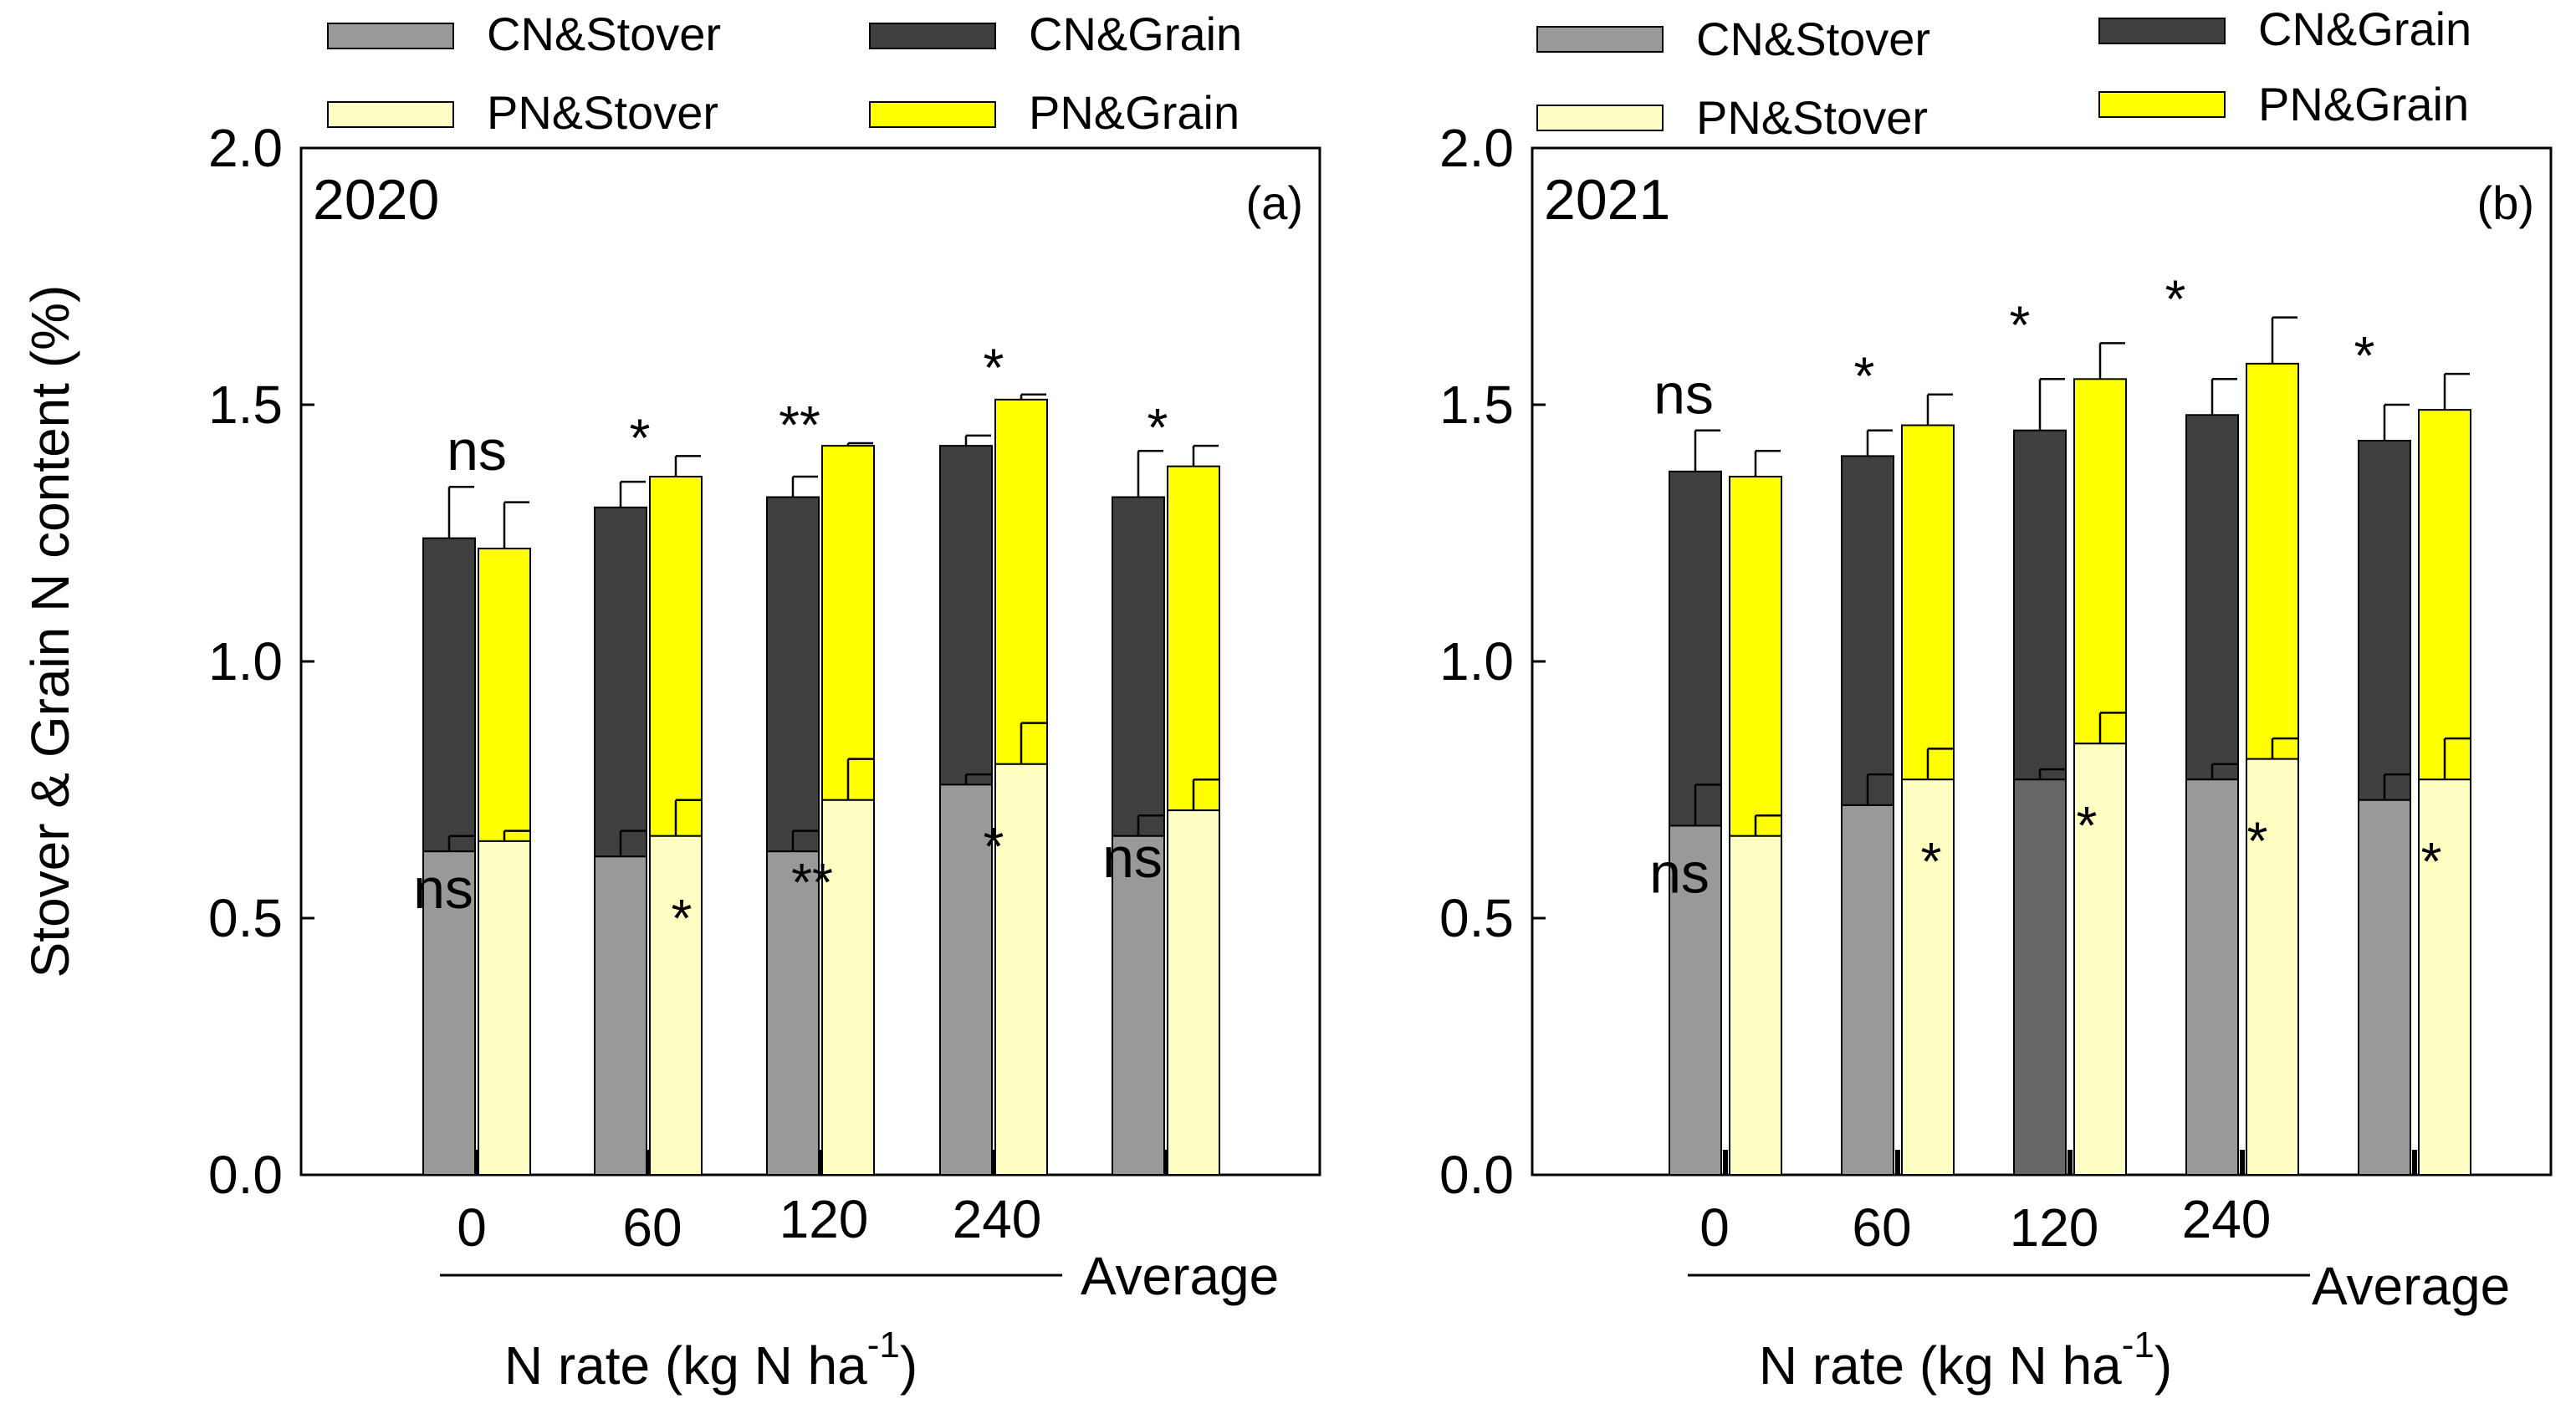  Describe the element at coordinates (1274, 203) in the screenshot. I see `panel-label: (a)` at that location.